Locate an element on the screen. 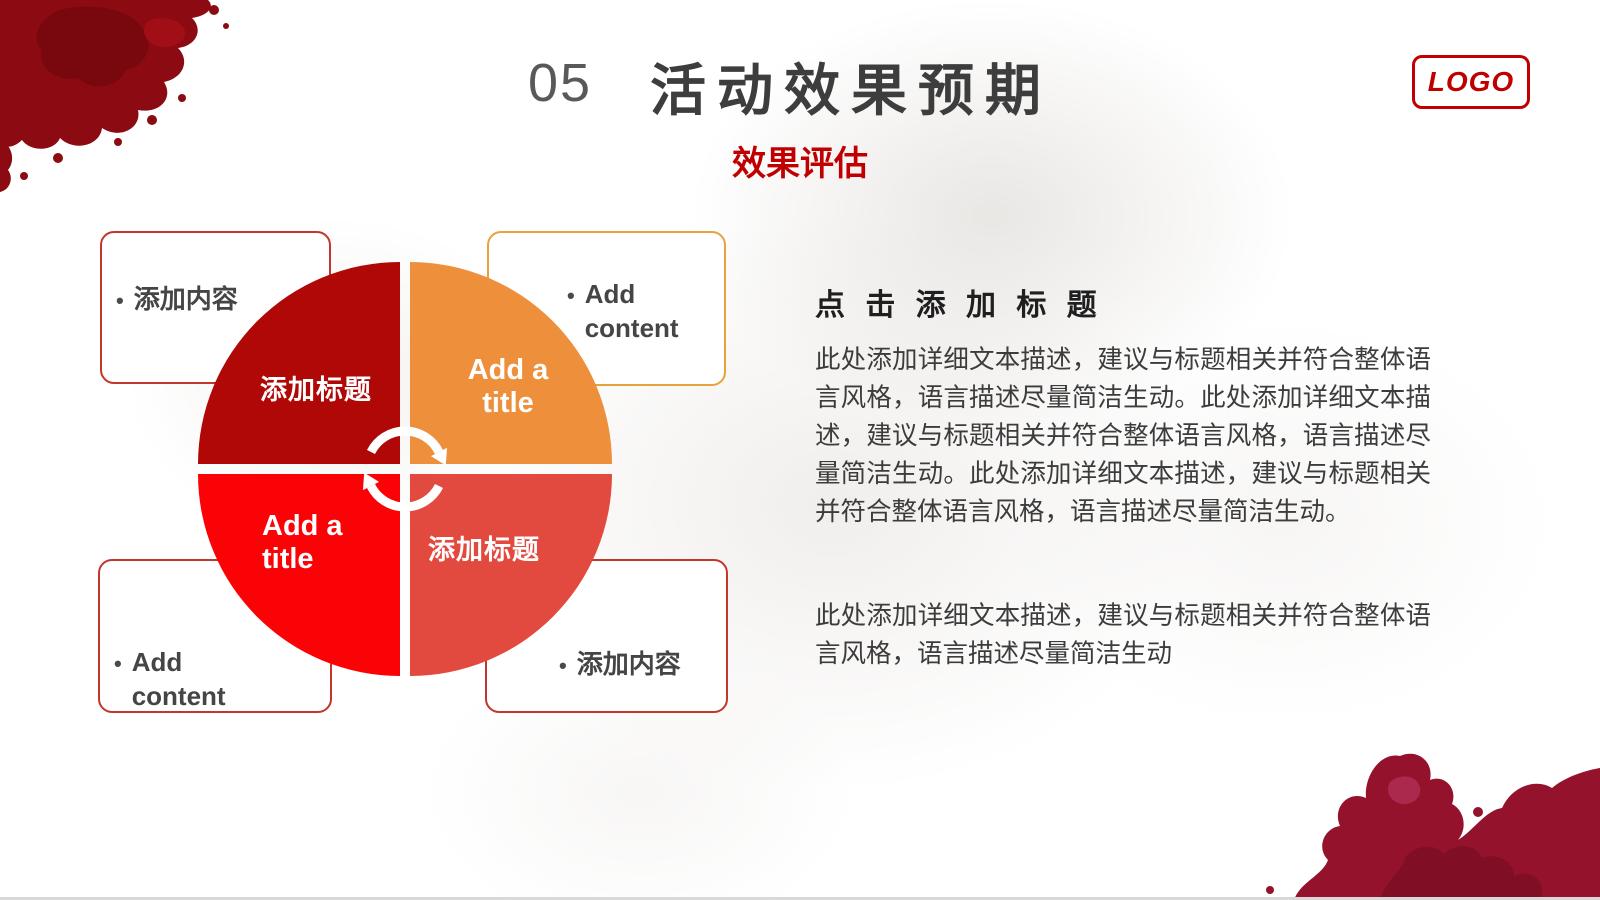  logo-badge: LOGO is located at coordinates (1471, 82).